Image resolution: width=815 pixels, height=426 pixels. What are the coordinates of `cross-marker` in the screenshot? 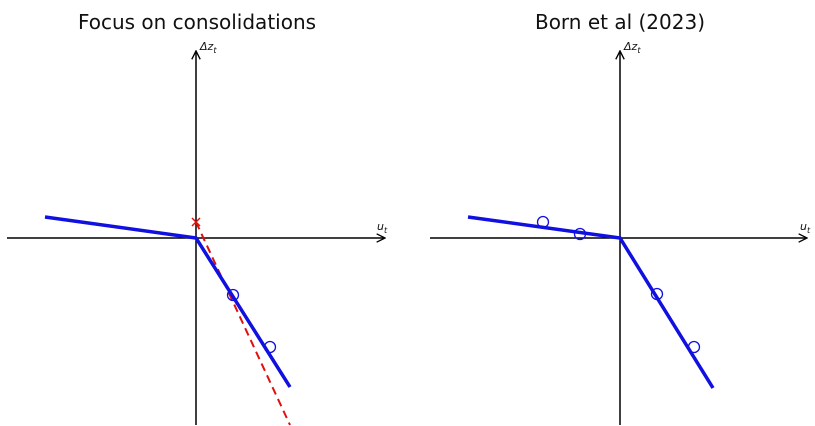 It's located at (196, 222).